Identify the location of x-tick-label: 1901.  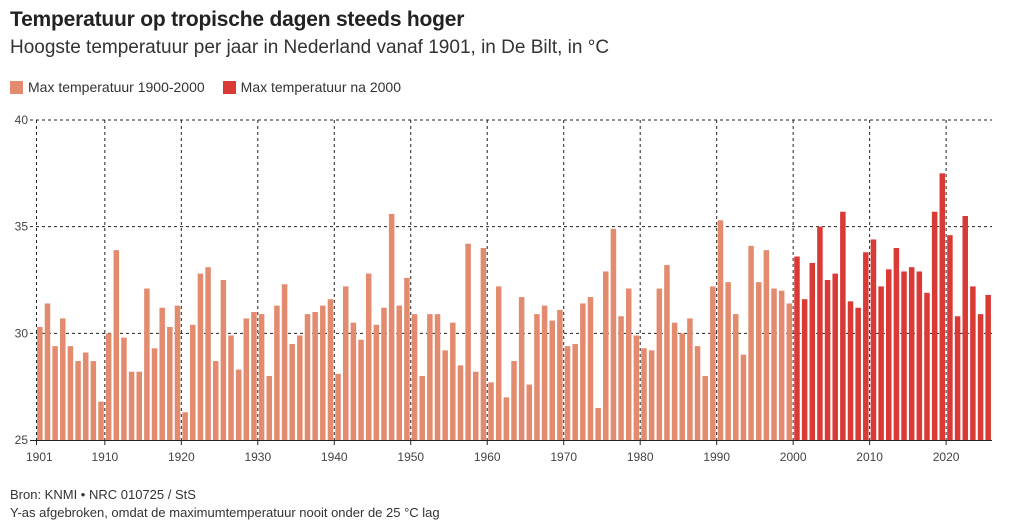
(39, 457).